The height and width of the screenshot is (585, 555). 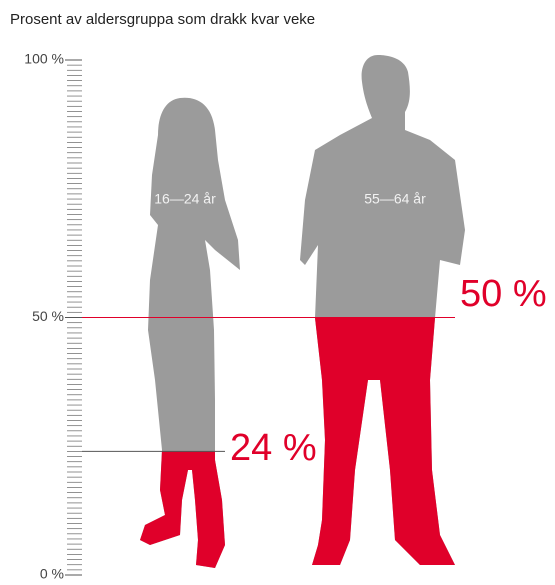 I want to click on value-label: 50 %, so click(x=503, y=294).